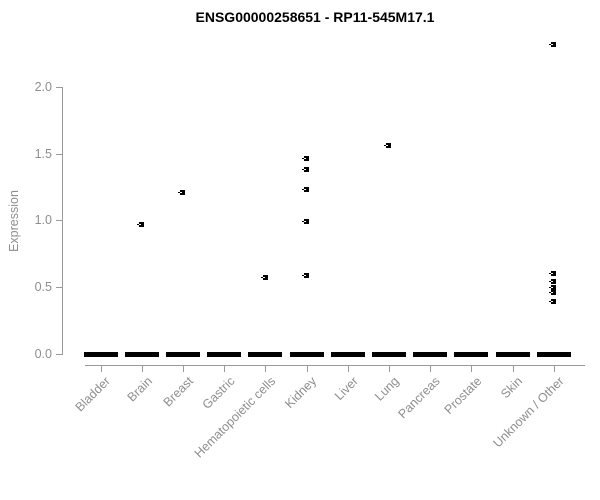  What do you see at coordinates (346, 389) in the screenshot?
I see `x-tick-label: Liver` at bounding box center [346, 389].